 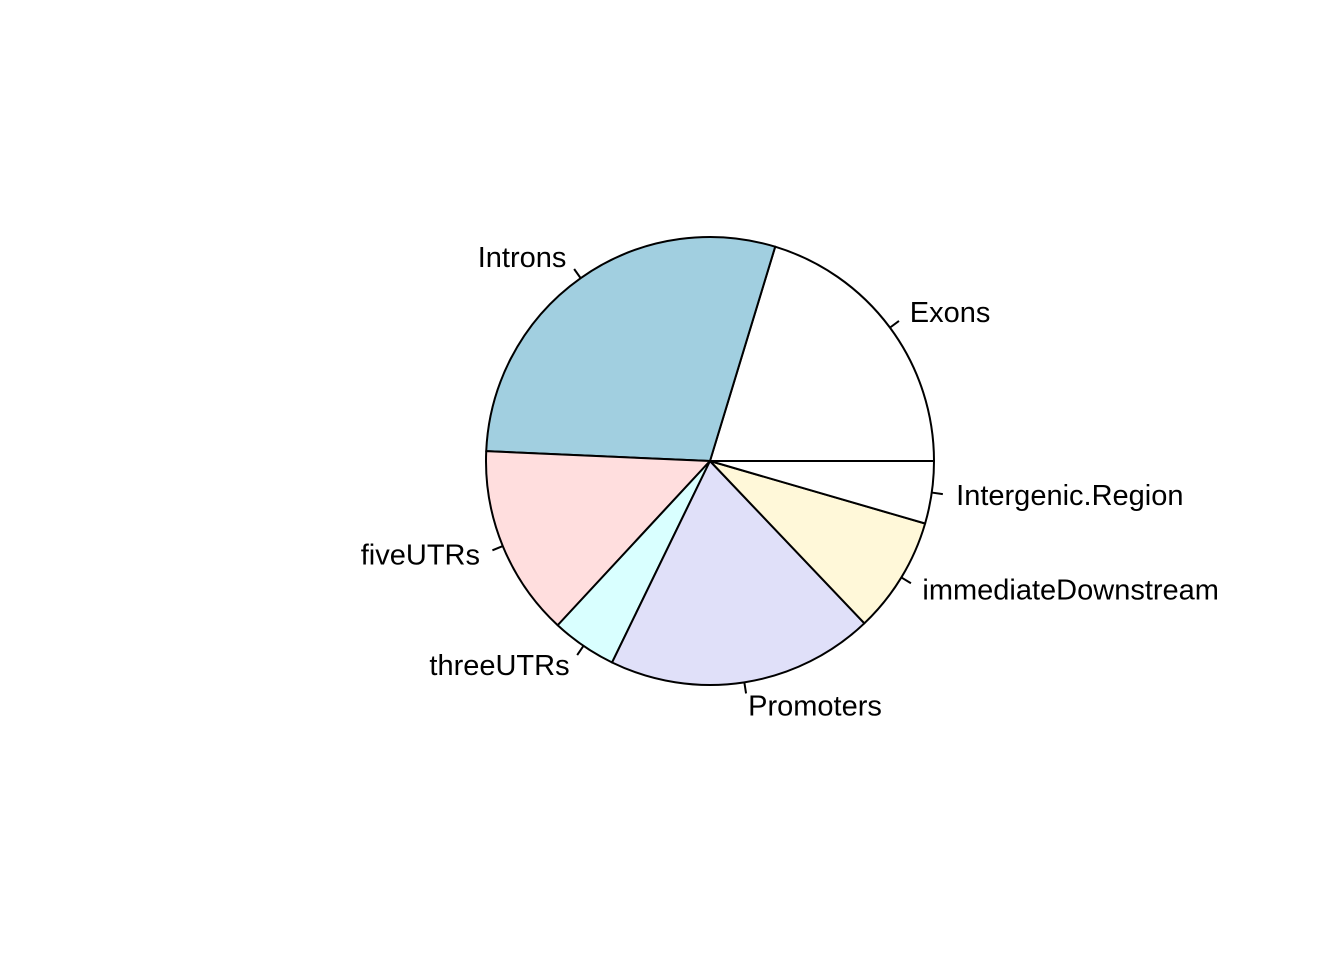 What do you see at coordinates (906, 580) in the screenshot?
I see `leader-line-immediatedownstream` at bounding box center [906, 580].